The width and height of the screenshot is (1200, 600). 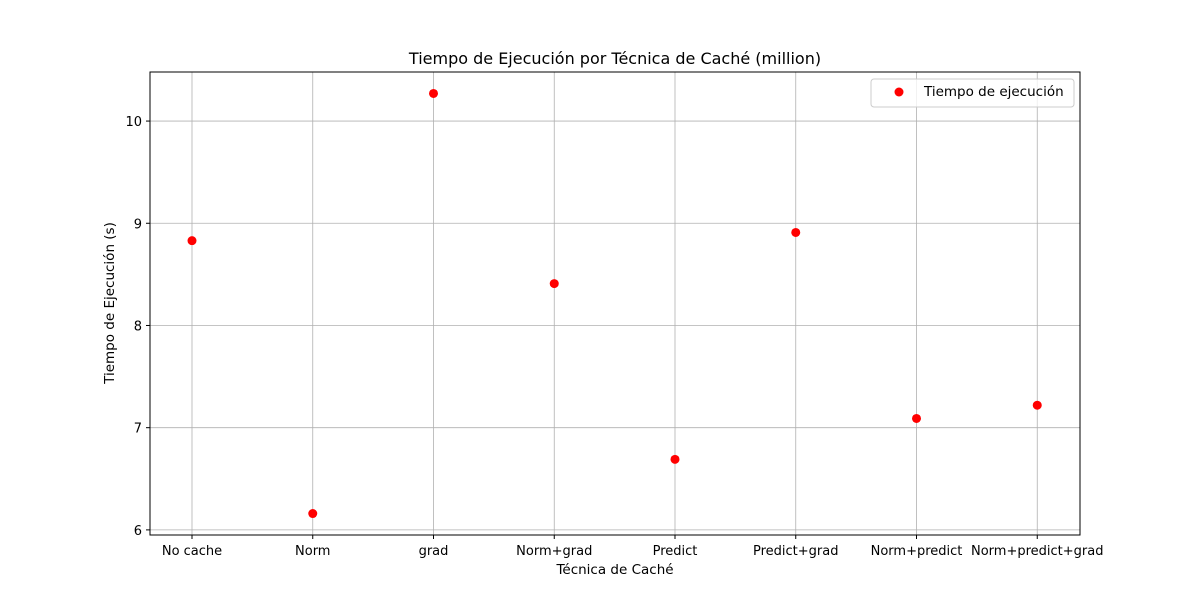 What do you see at coordinates (434, 551) in the screenshot?
I see `x-tick-label: grad` at bounding box center [434, 551].